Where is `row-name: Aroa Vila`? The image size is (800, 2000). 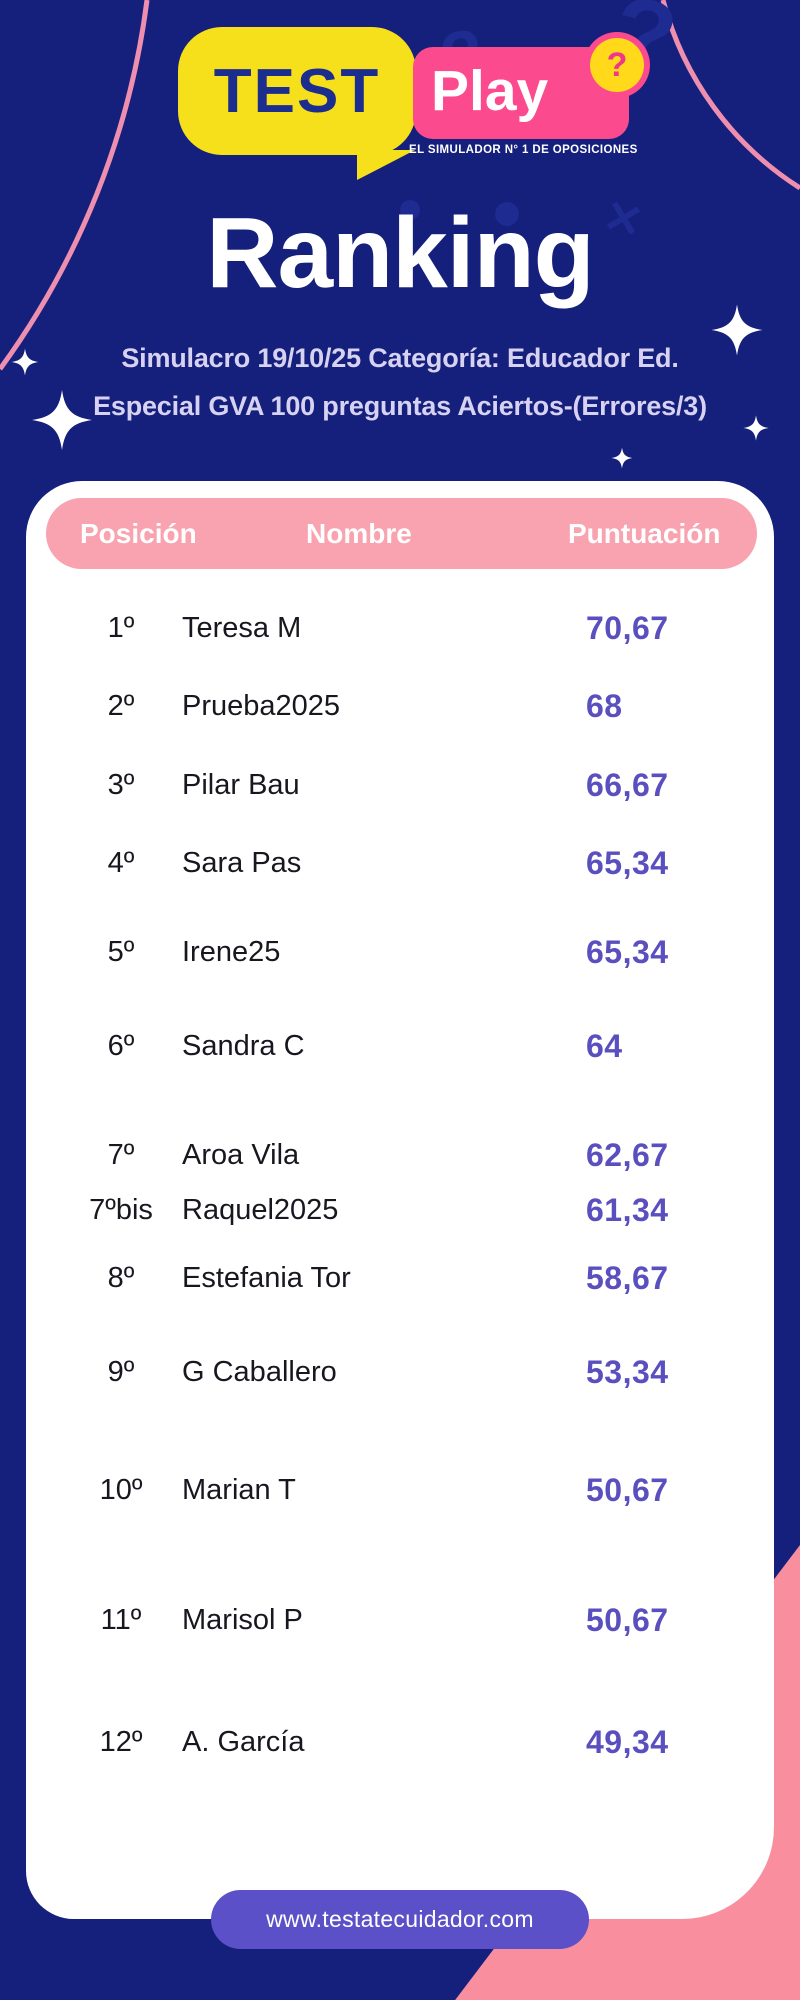
row-name: Aroa Vila is located at coordinates (241, 1155).